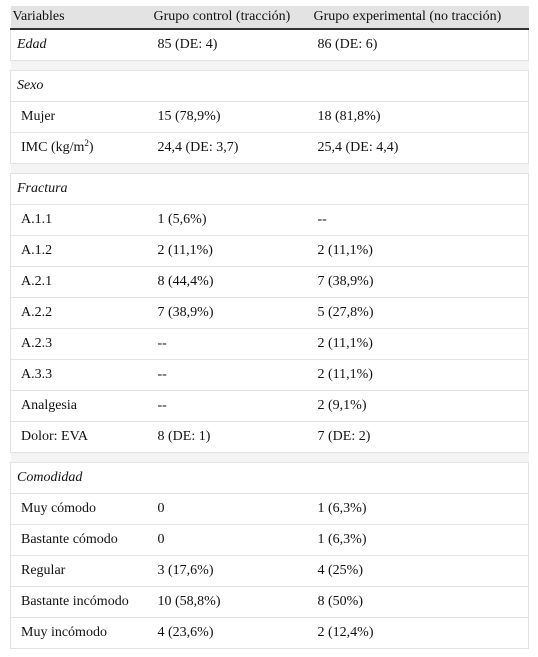  I want to click on cell-experimental: 18 (81,8%), so click(420, 117).